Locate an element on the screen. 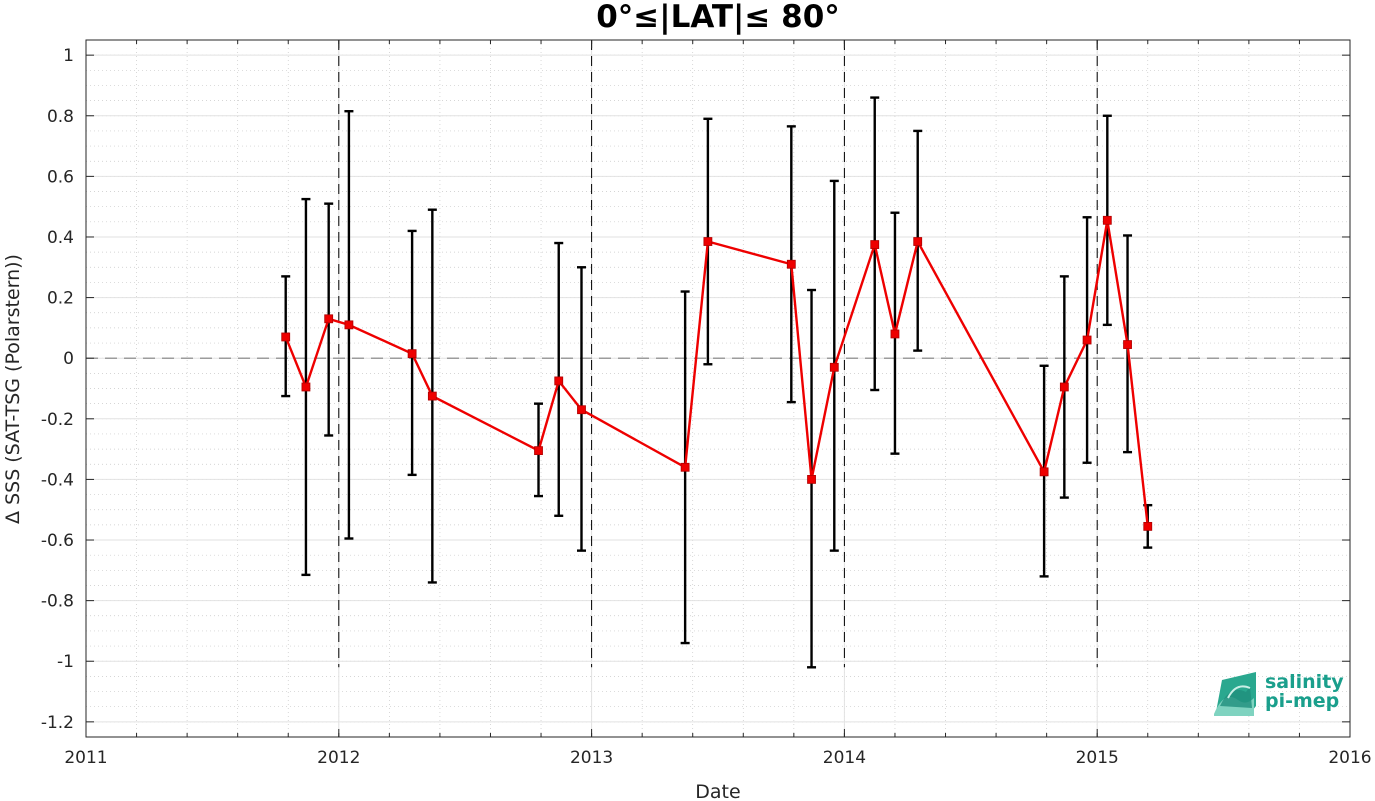  y-tick-label: 1 is located at coordinates (68, 56).